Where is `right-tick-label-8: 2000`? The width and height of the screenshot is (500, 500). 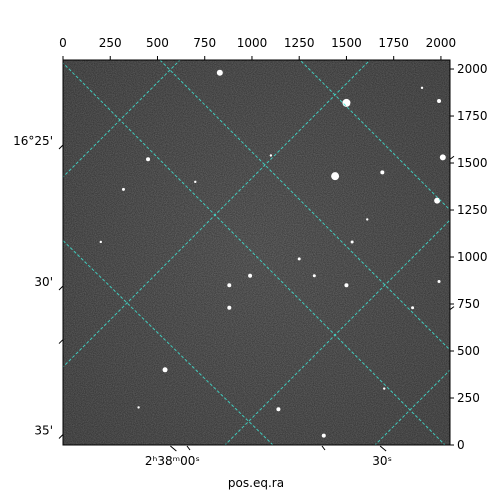 right-tick-label-8: 2000 is located at coordinates (472, 69).